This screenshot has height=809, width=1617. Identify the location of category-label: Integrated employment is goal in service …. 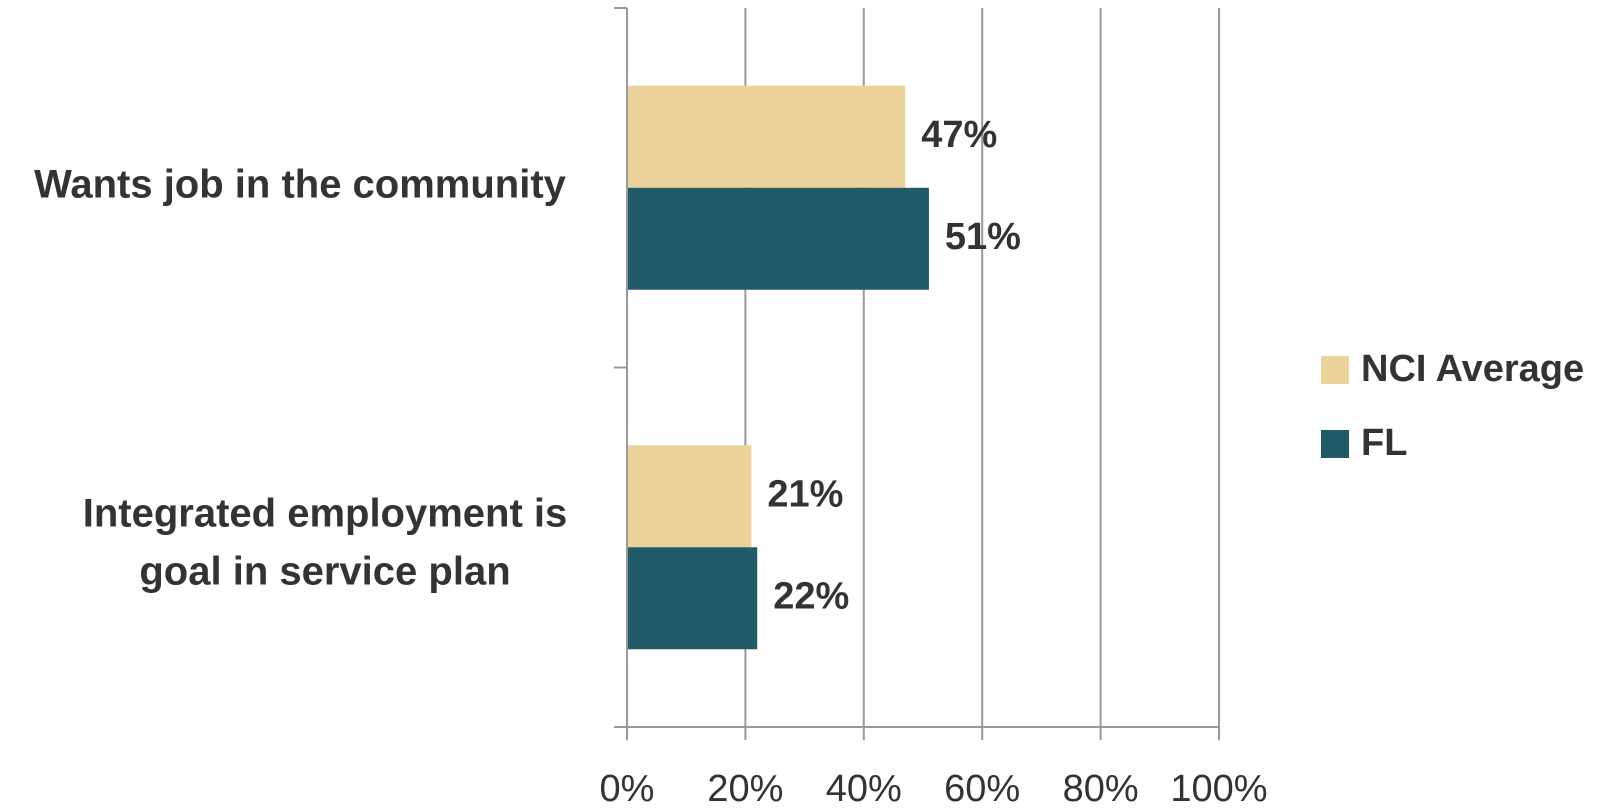
(325, 543).